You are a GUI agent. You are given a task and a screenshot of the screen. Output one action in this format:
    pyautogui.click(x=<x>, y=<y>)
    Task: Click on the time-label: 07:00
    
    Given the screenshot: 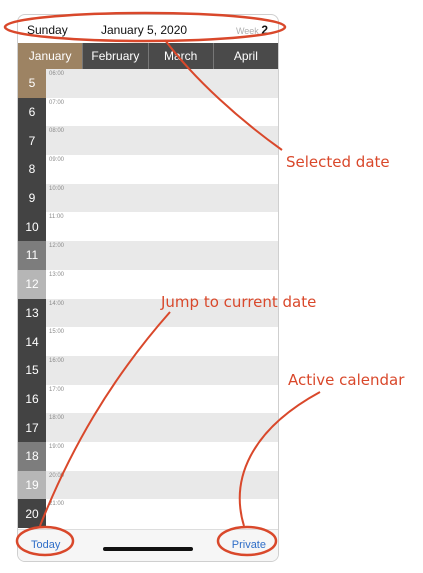 What is the action you would take?
    pyautogui.click(x=57, y=102)
    